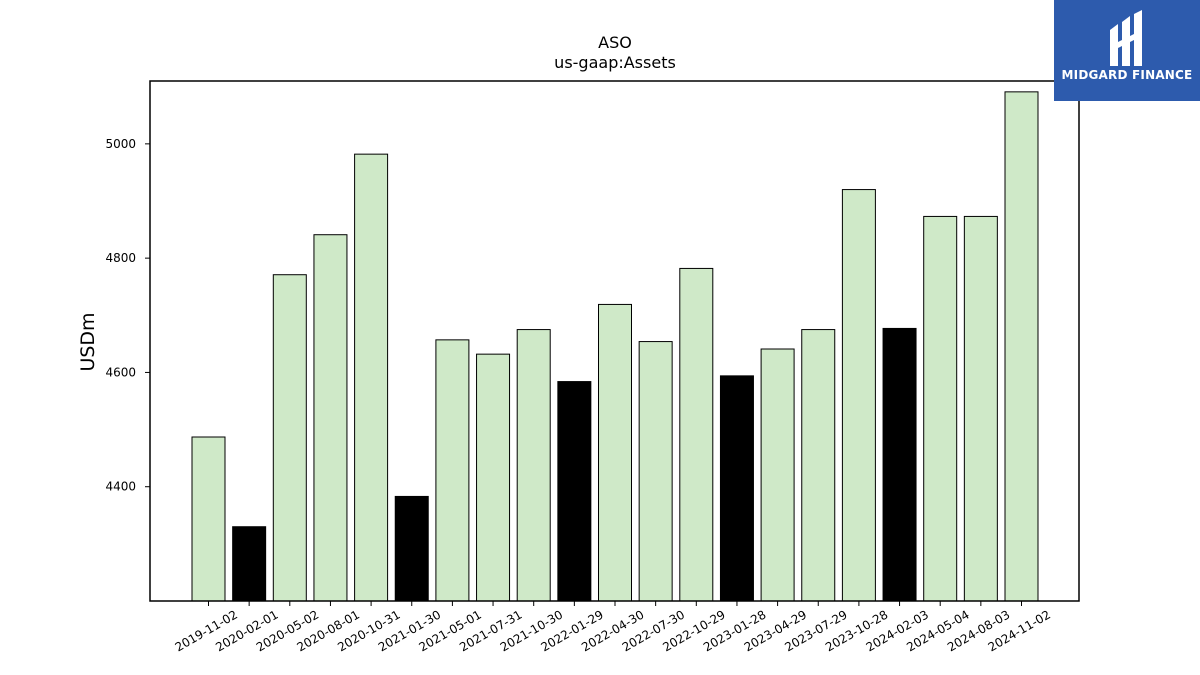 This screenshot has width=1200, height=675. I want to click on chart-title: ASO, so click(615, 42).